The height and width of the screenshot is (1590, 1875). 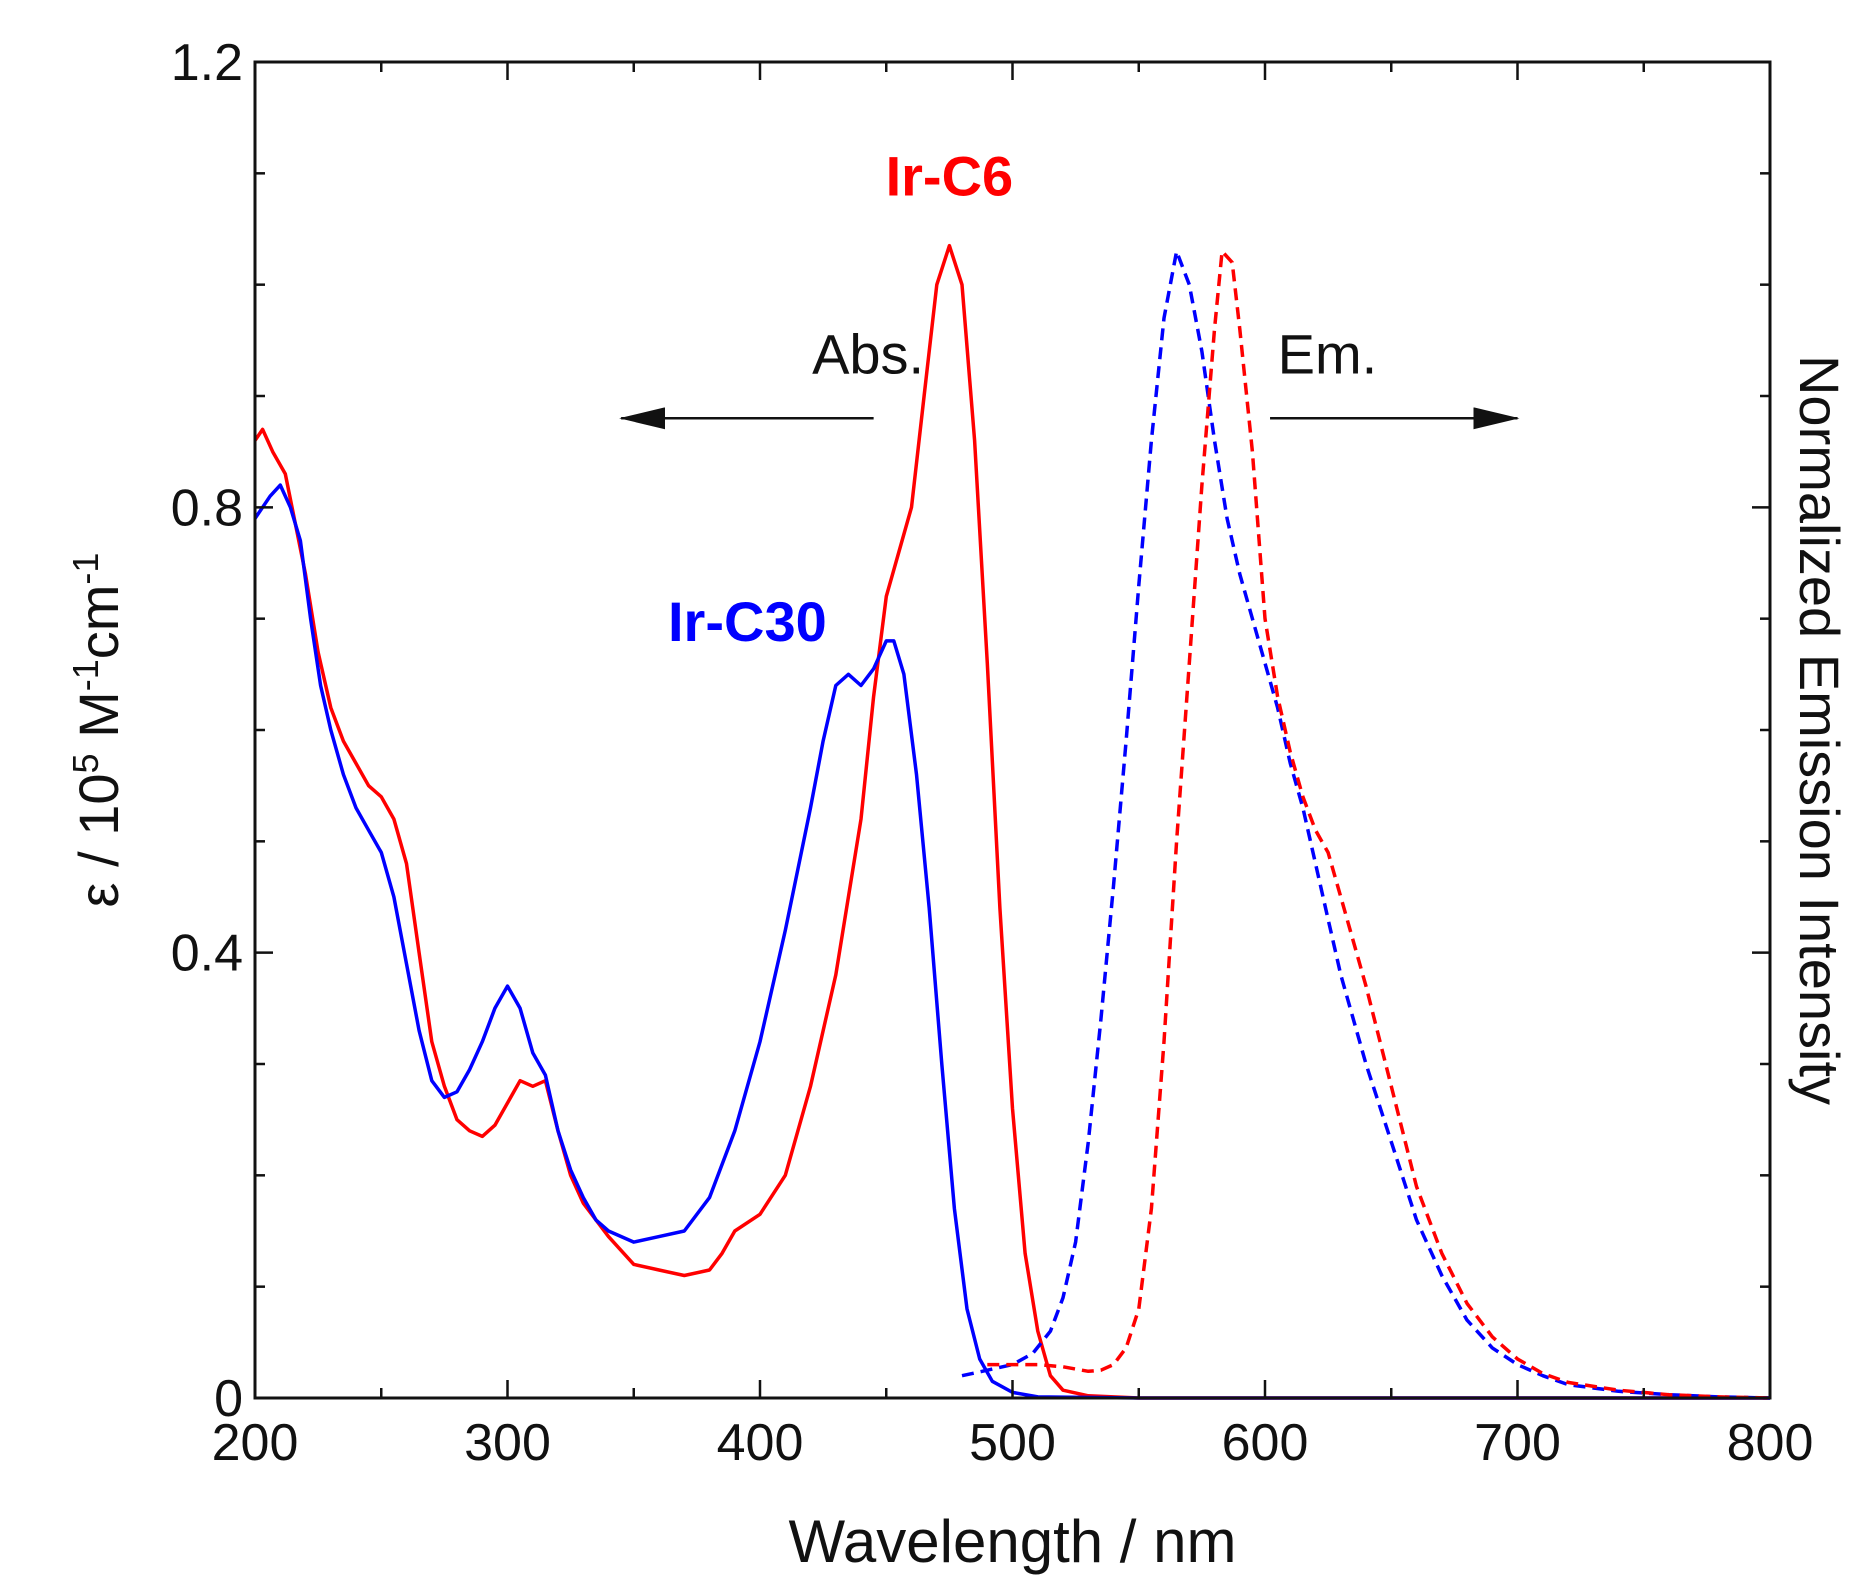 What do you see at coordinates (1012, 1443) in the screenshot?
I see `x-tick-label: 500` at bounding box center [1012, 1443].